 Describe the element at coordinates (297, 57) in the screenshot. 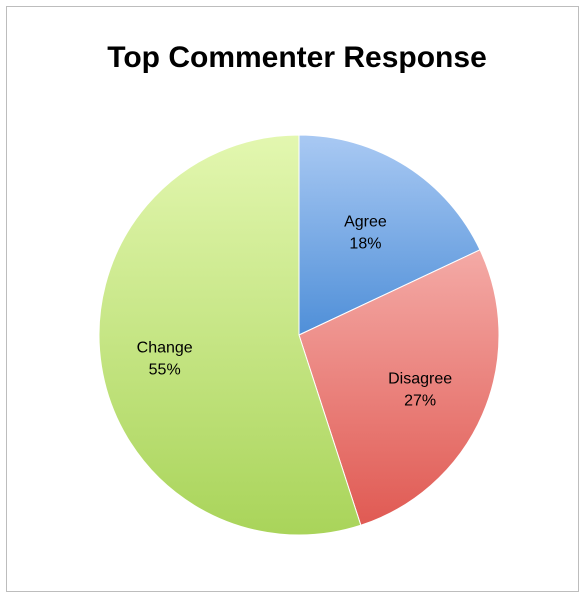

I see `chart-title: Top Commenter Response` at that location.